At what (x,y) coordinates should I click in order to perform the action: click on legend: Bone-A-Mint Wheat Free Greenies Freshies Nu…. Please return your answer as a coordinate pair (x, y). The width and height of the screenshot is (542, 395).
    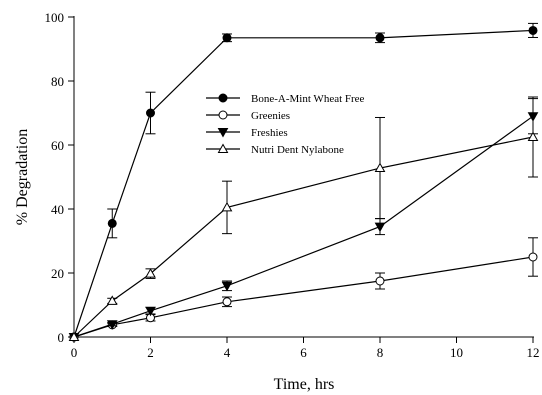
    Looking at the image, I should click on (285, 124).